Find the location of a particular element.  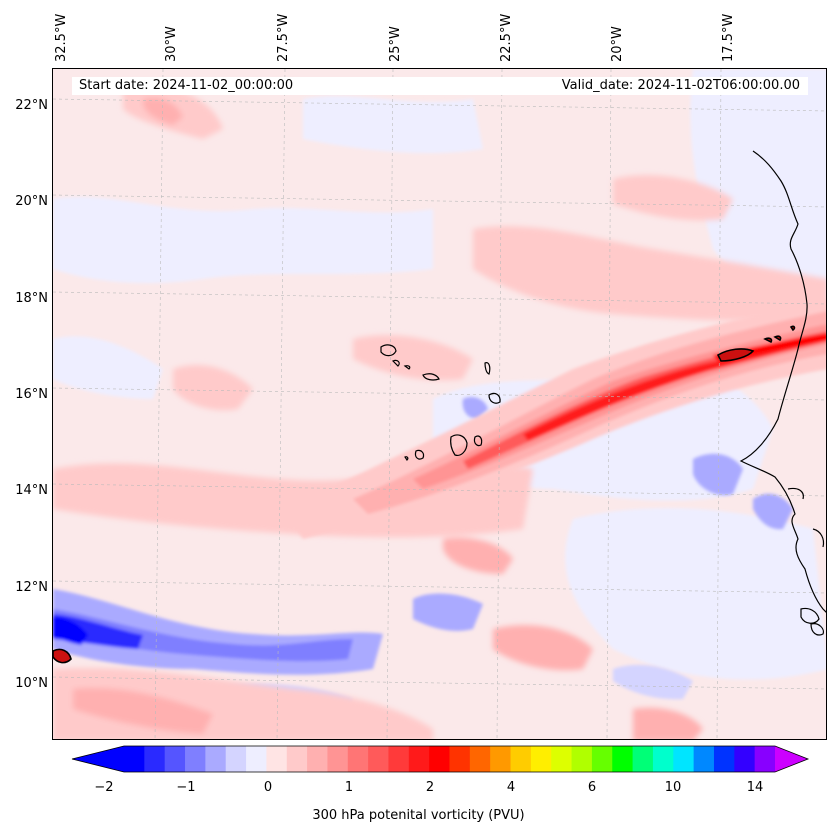

colorbar is located at coordinates (440, 759).